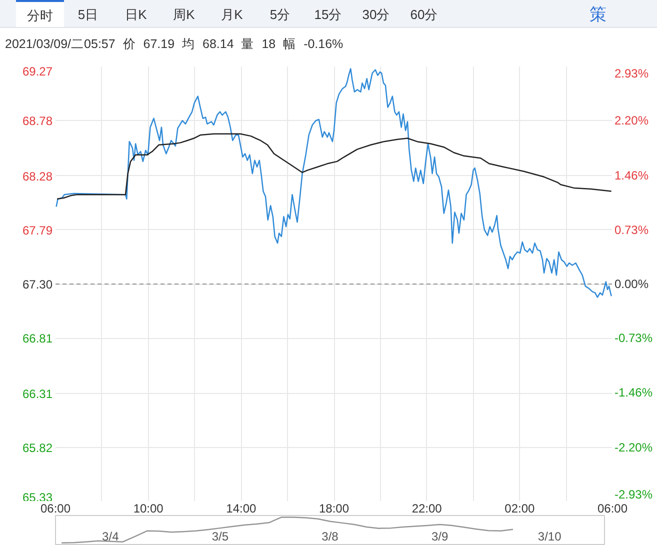 This screenshot has height=545, width=657. I want to click on y2-tick-label: 2.20%, so click(631, 121).